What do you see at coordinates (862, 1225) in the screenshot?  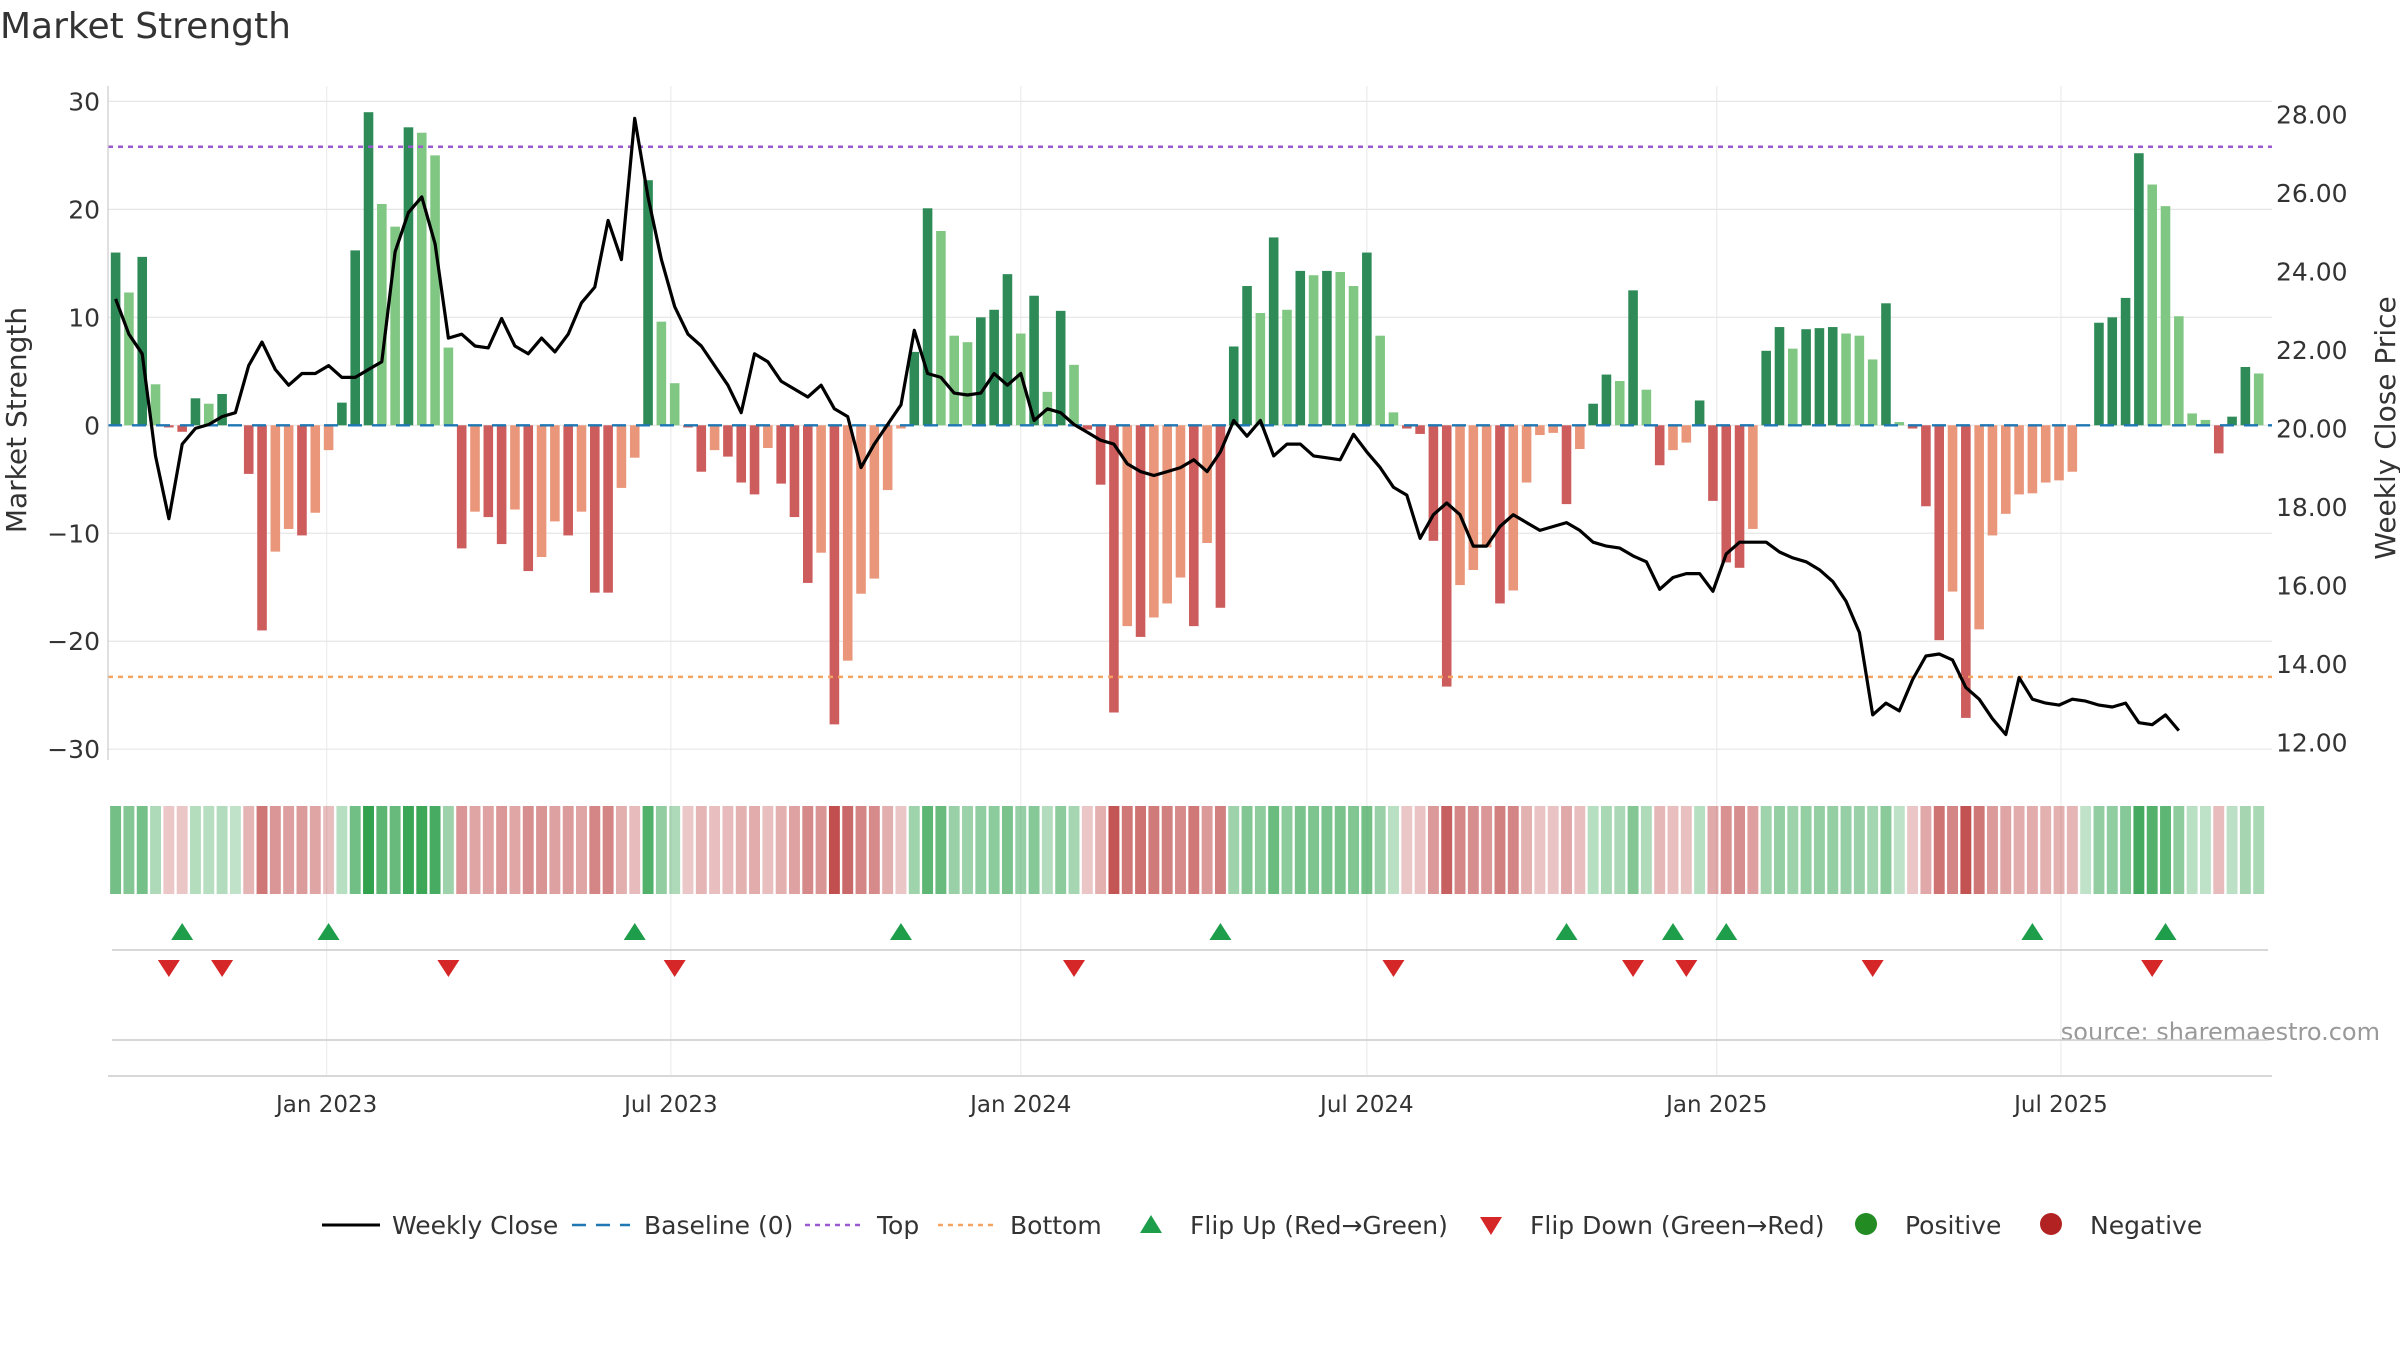 I see `legend-item: Top` at bounding box center [862, 1225].